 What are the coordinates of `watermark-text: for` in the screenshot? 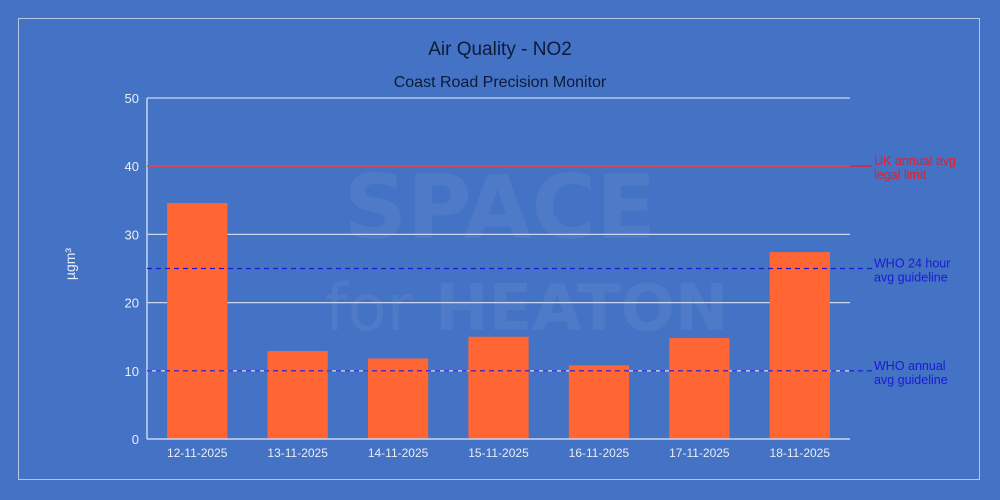 It's located at (369, 309).